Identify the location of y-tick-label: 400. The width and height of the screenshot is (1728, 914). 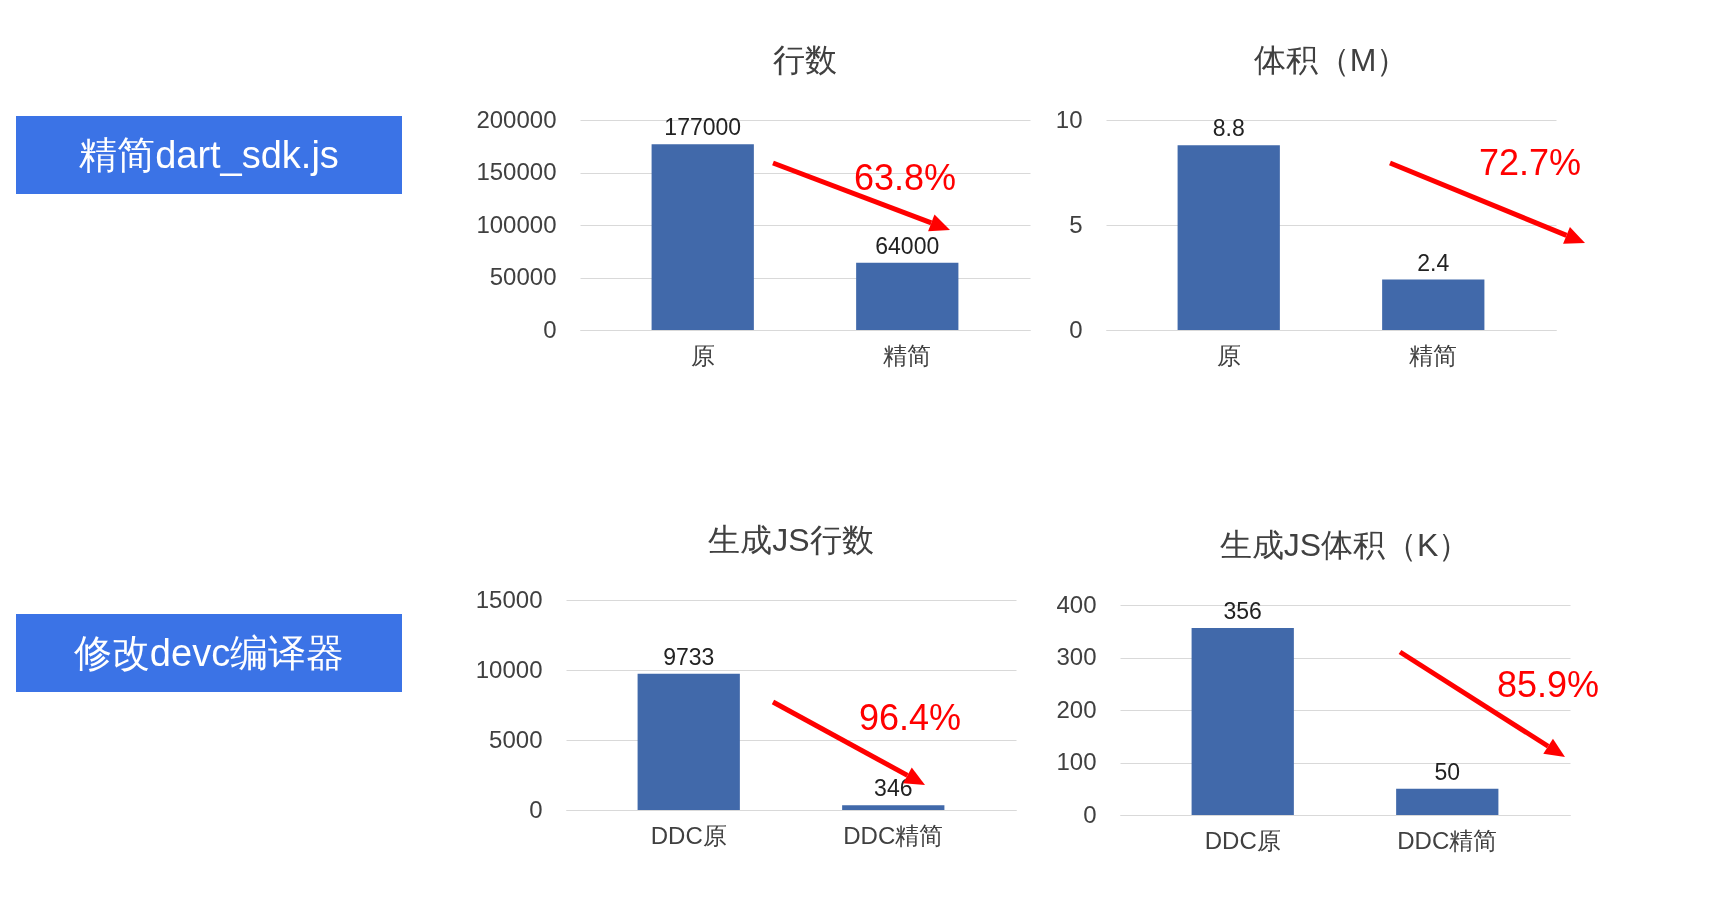
(1076, 604).